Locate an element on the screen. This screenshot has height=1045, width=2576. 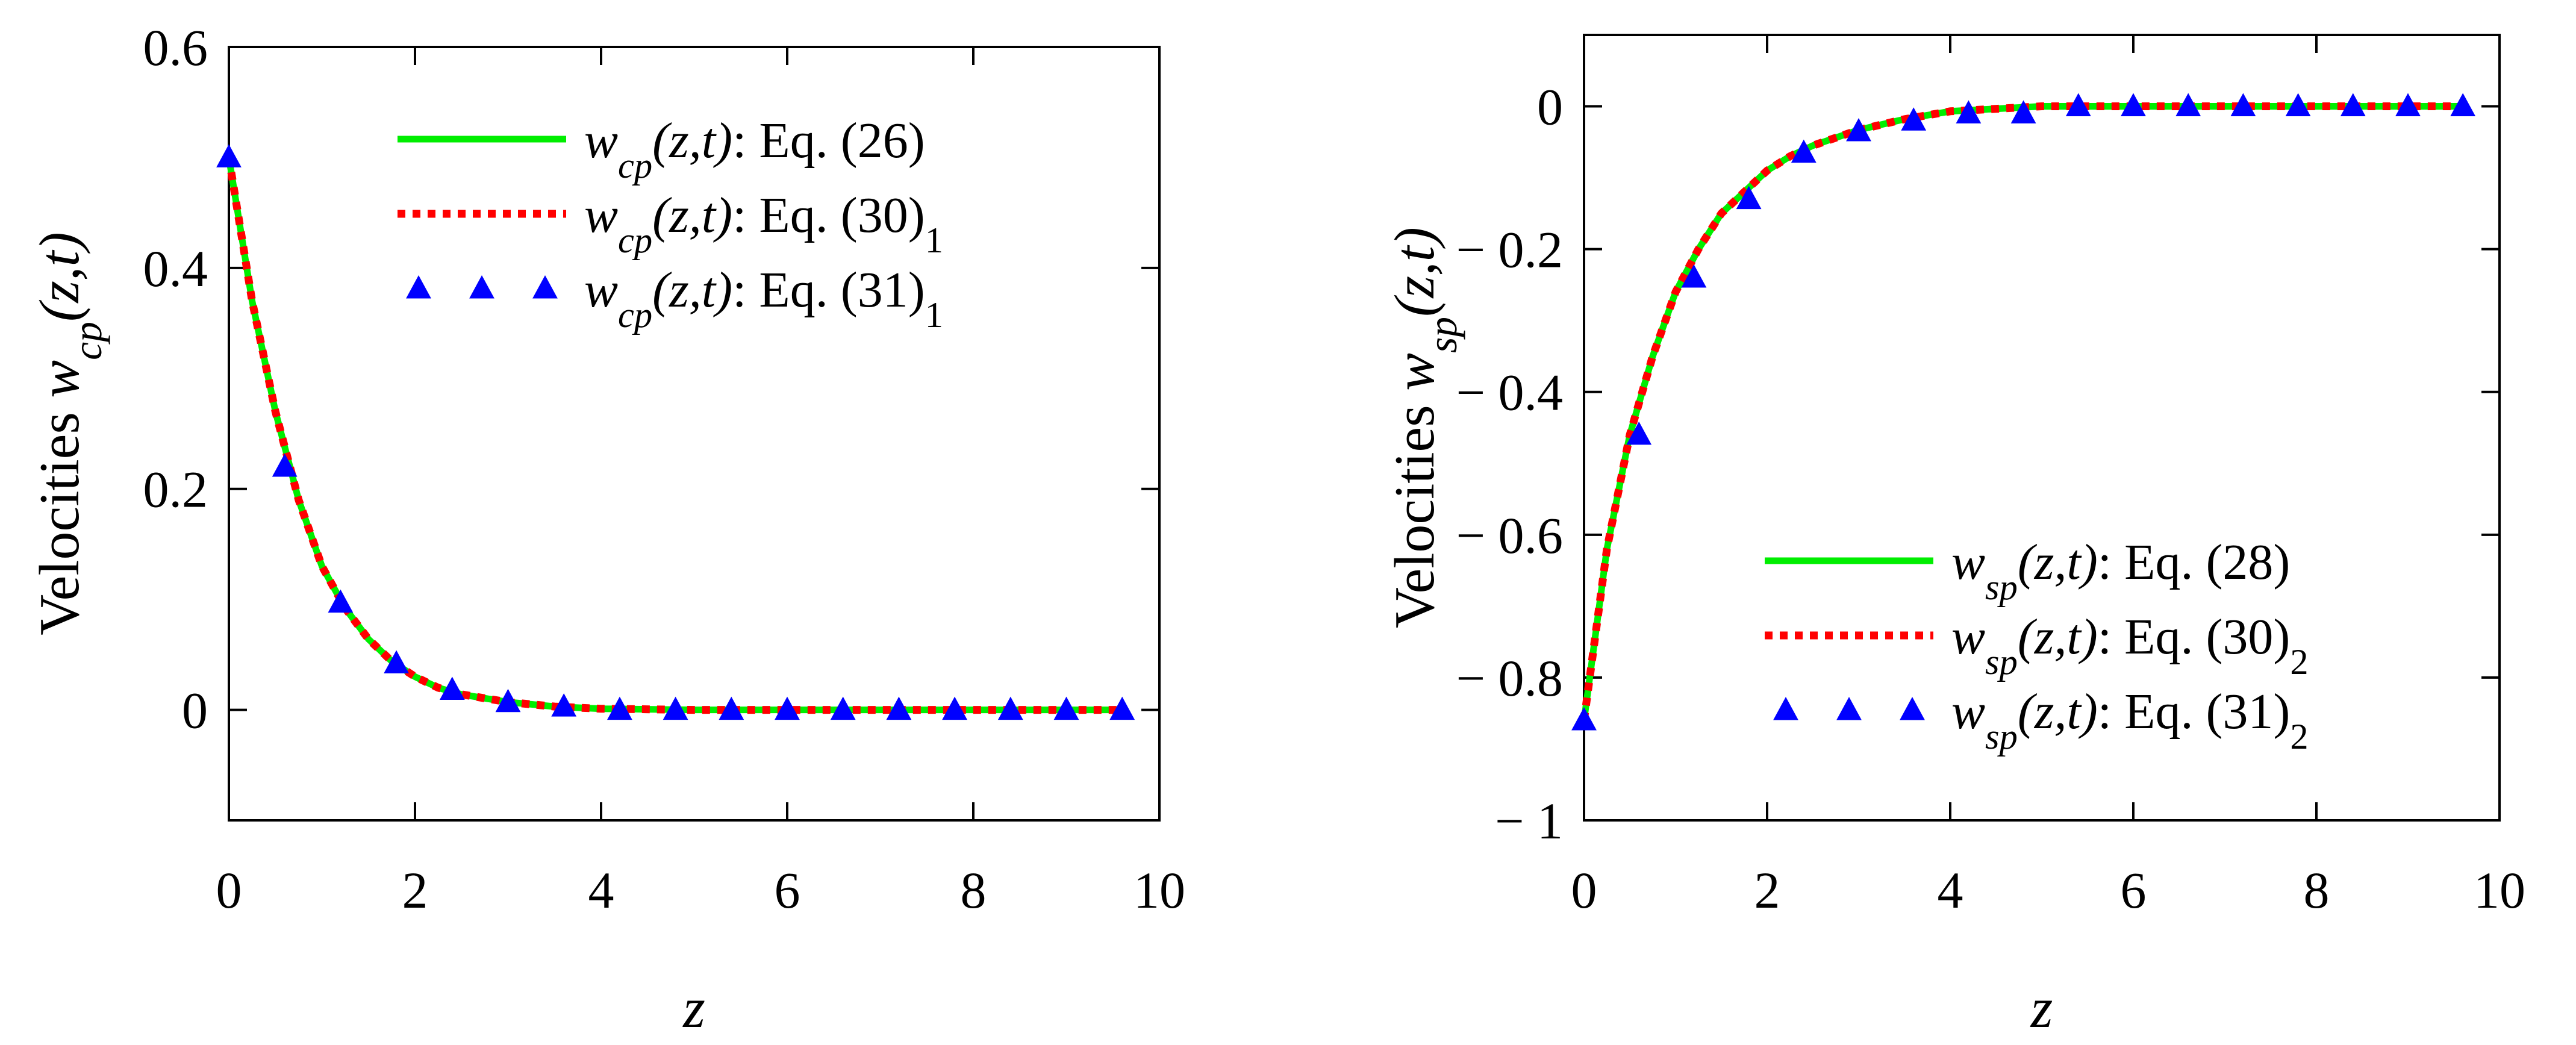
legend-entry: wsp(z,t): Eq. (31)2 is located at coordinates (2130, 720).